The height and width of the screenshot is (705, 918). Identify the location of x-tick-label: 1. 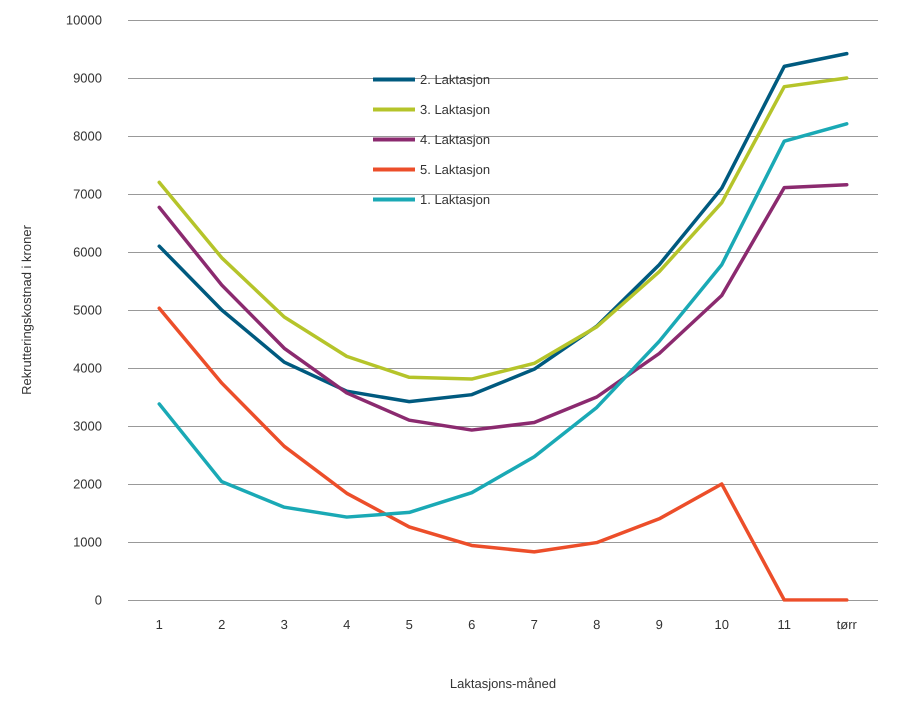
(159, 624).